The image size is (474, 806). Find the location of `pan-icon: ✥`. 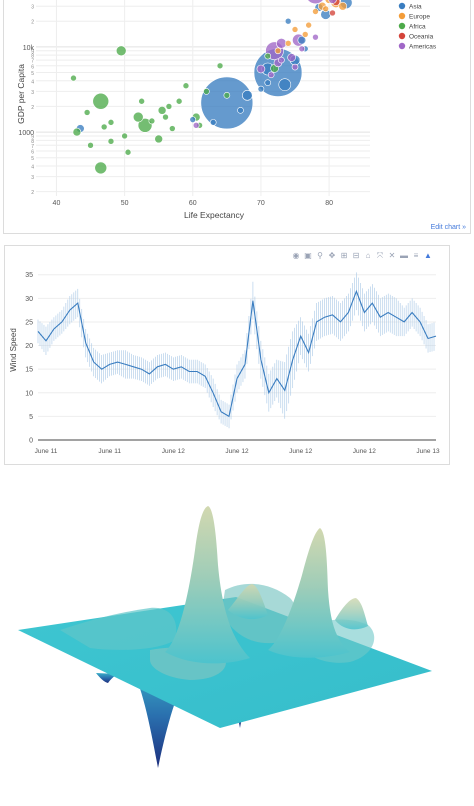

pan-icon: ✥ is located at coordinates (332, 255).